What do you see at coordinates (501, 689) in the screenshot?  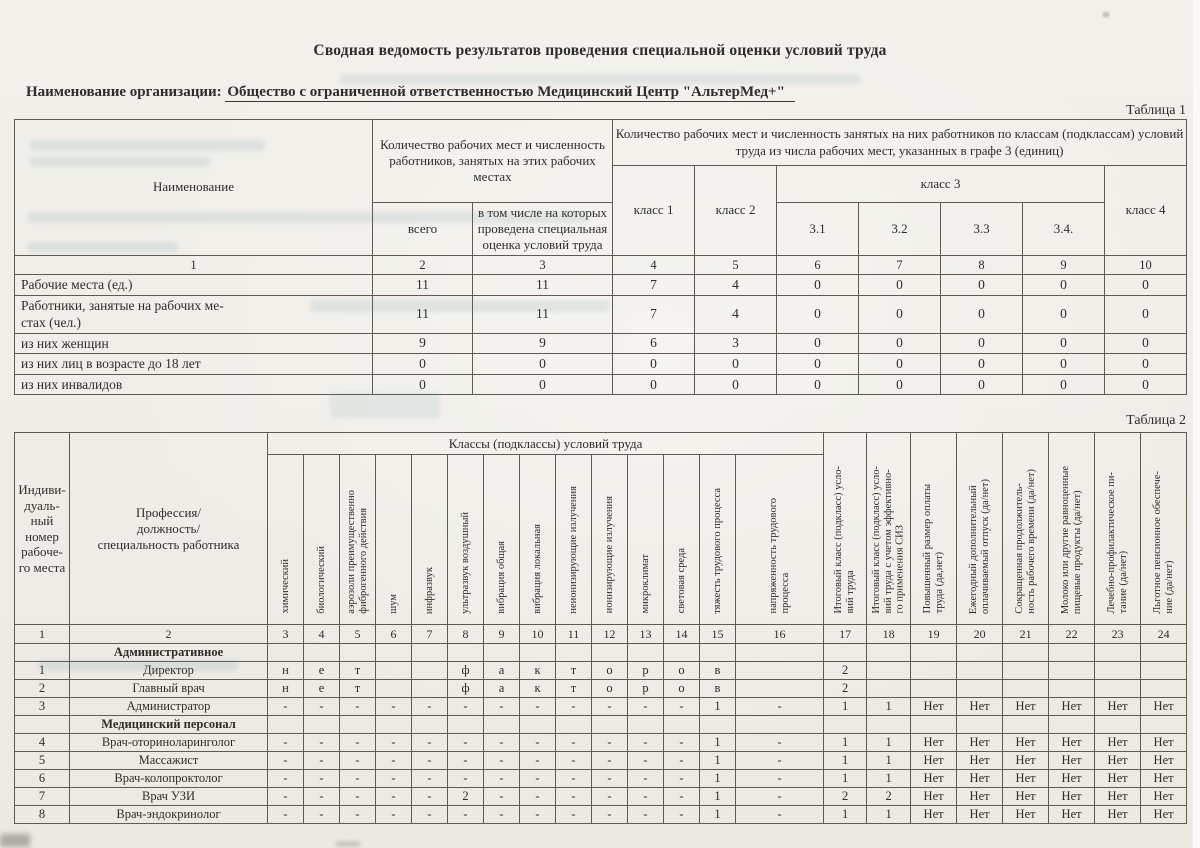 I see `value-cell: а` at bounding box center [501, 689].